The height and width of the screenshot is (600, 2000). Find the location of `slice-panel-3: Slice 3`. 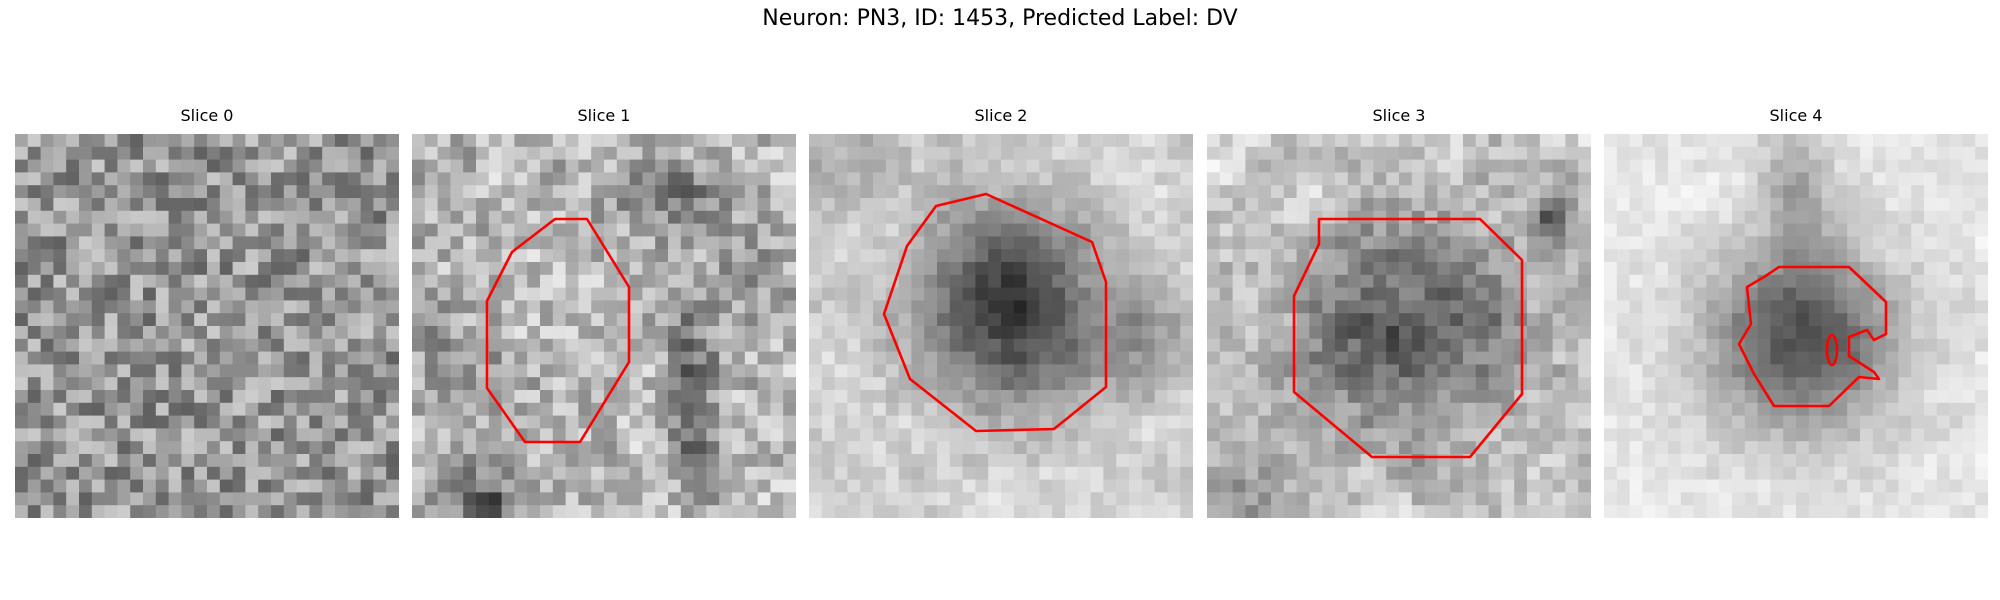

slice-panel-3: Slice 3 is located at coordinates (1399, 312).